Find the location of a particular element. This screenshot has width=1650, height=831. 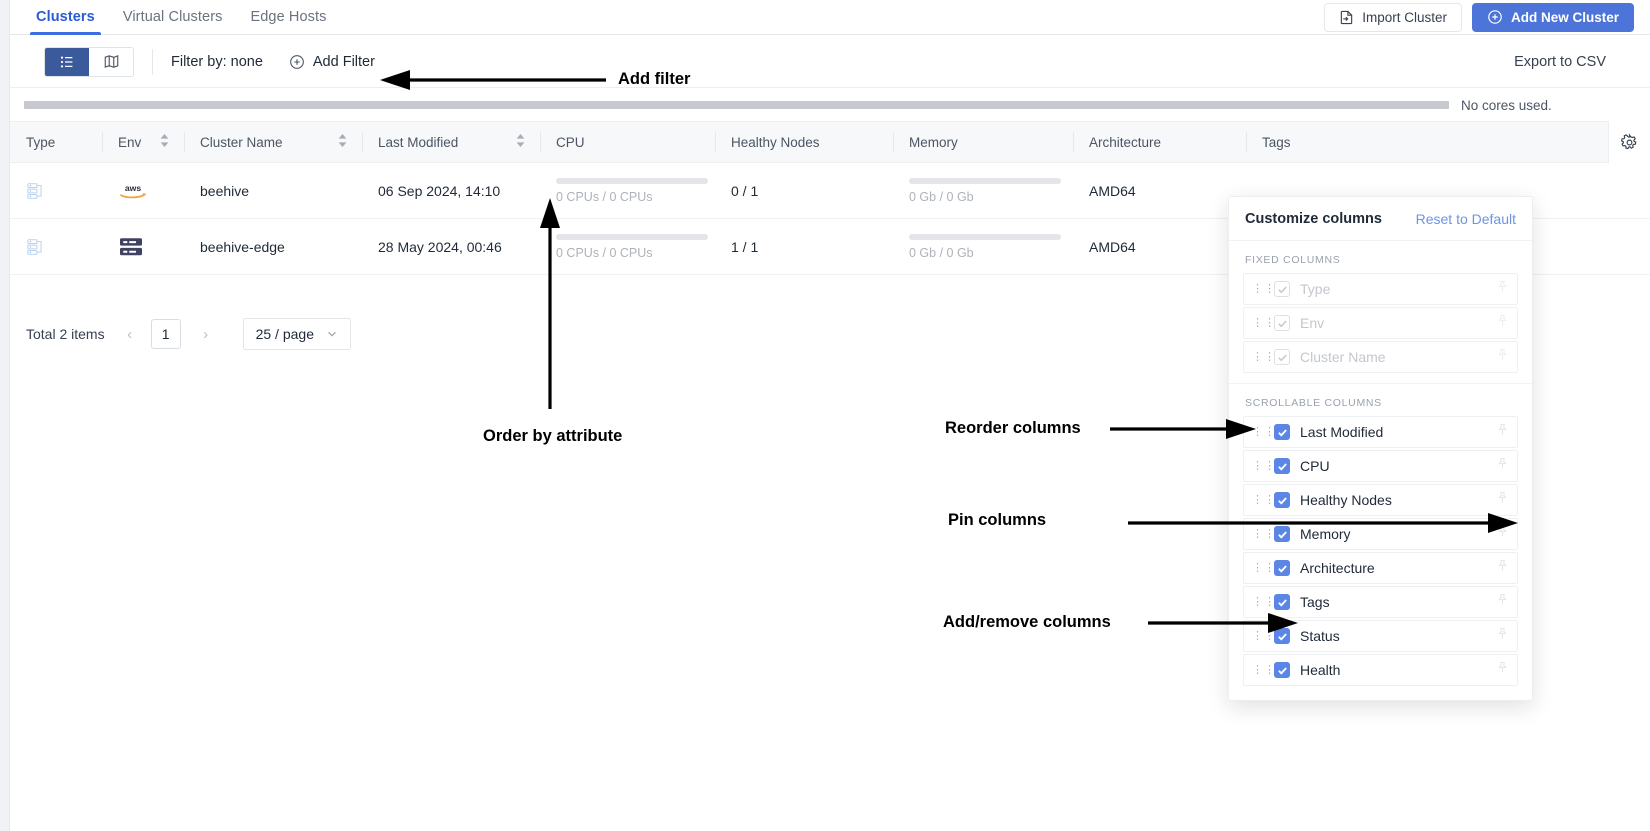

view-mode-toggle is located at coordinates (89, 61).